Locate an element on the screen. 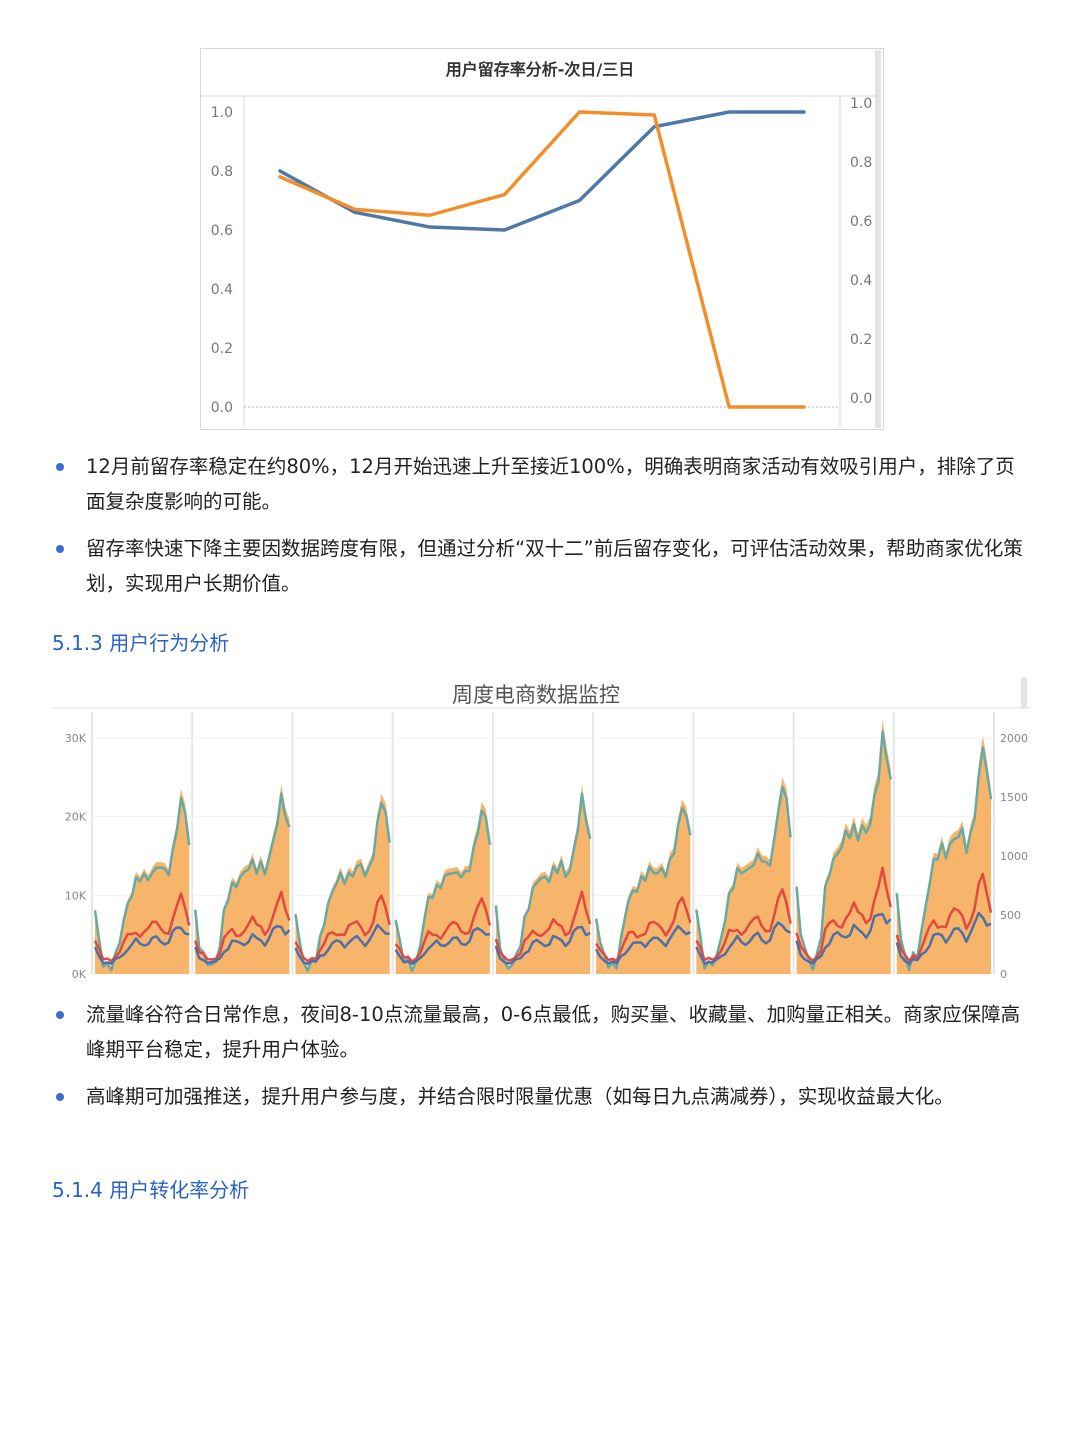 The height and width of the screenshot is (1440, 1080). retention-y-tick-label: 0.8 is located at coordinates (222, 172).